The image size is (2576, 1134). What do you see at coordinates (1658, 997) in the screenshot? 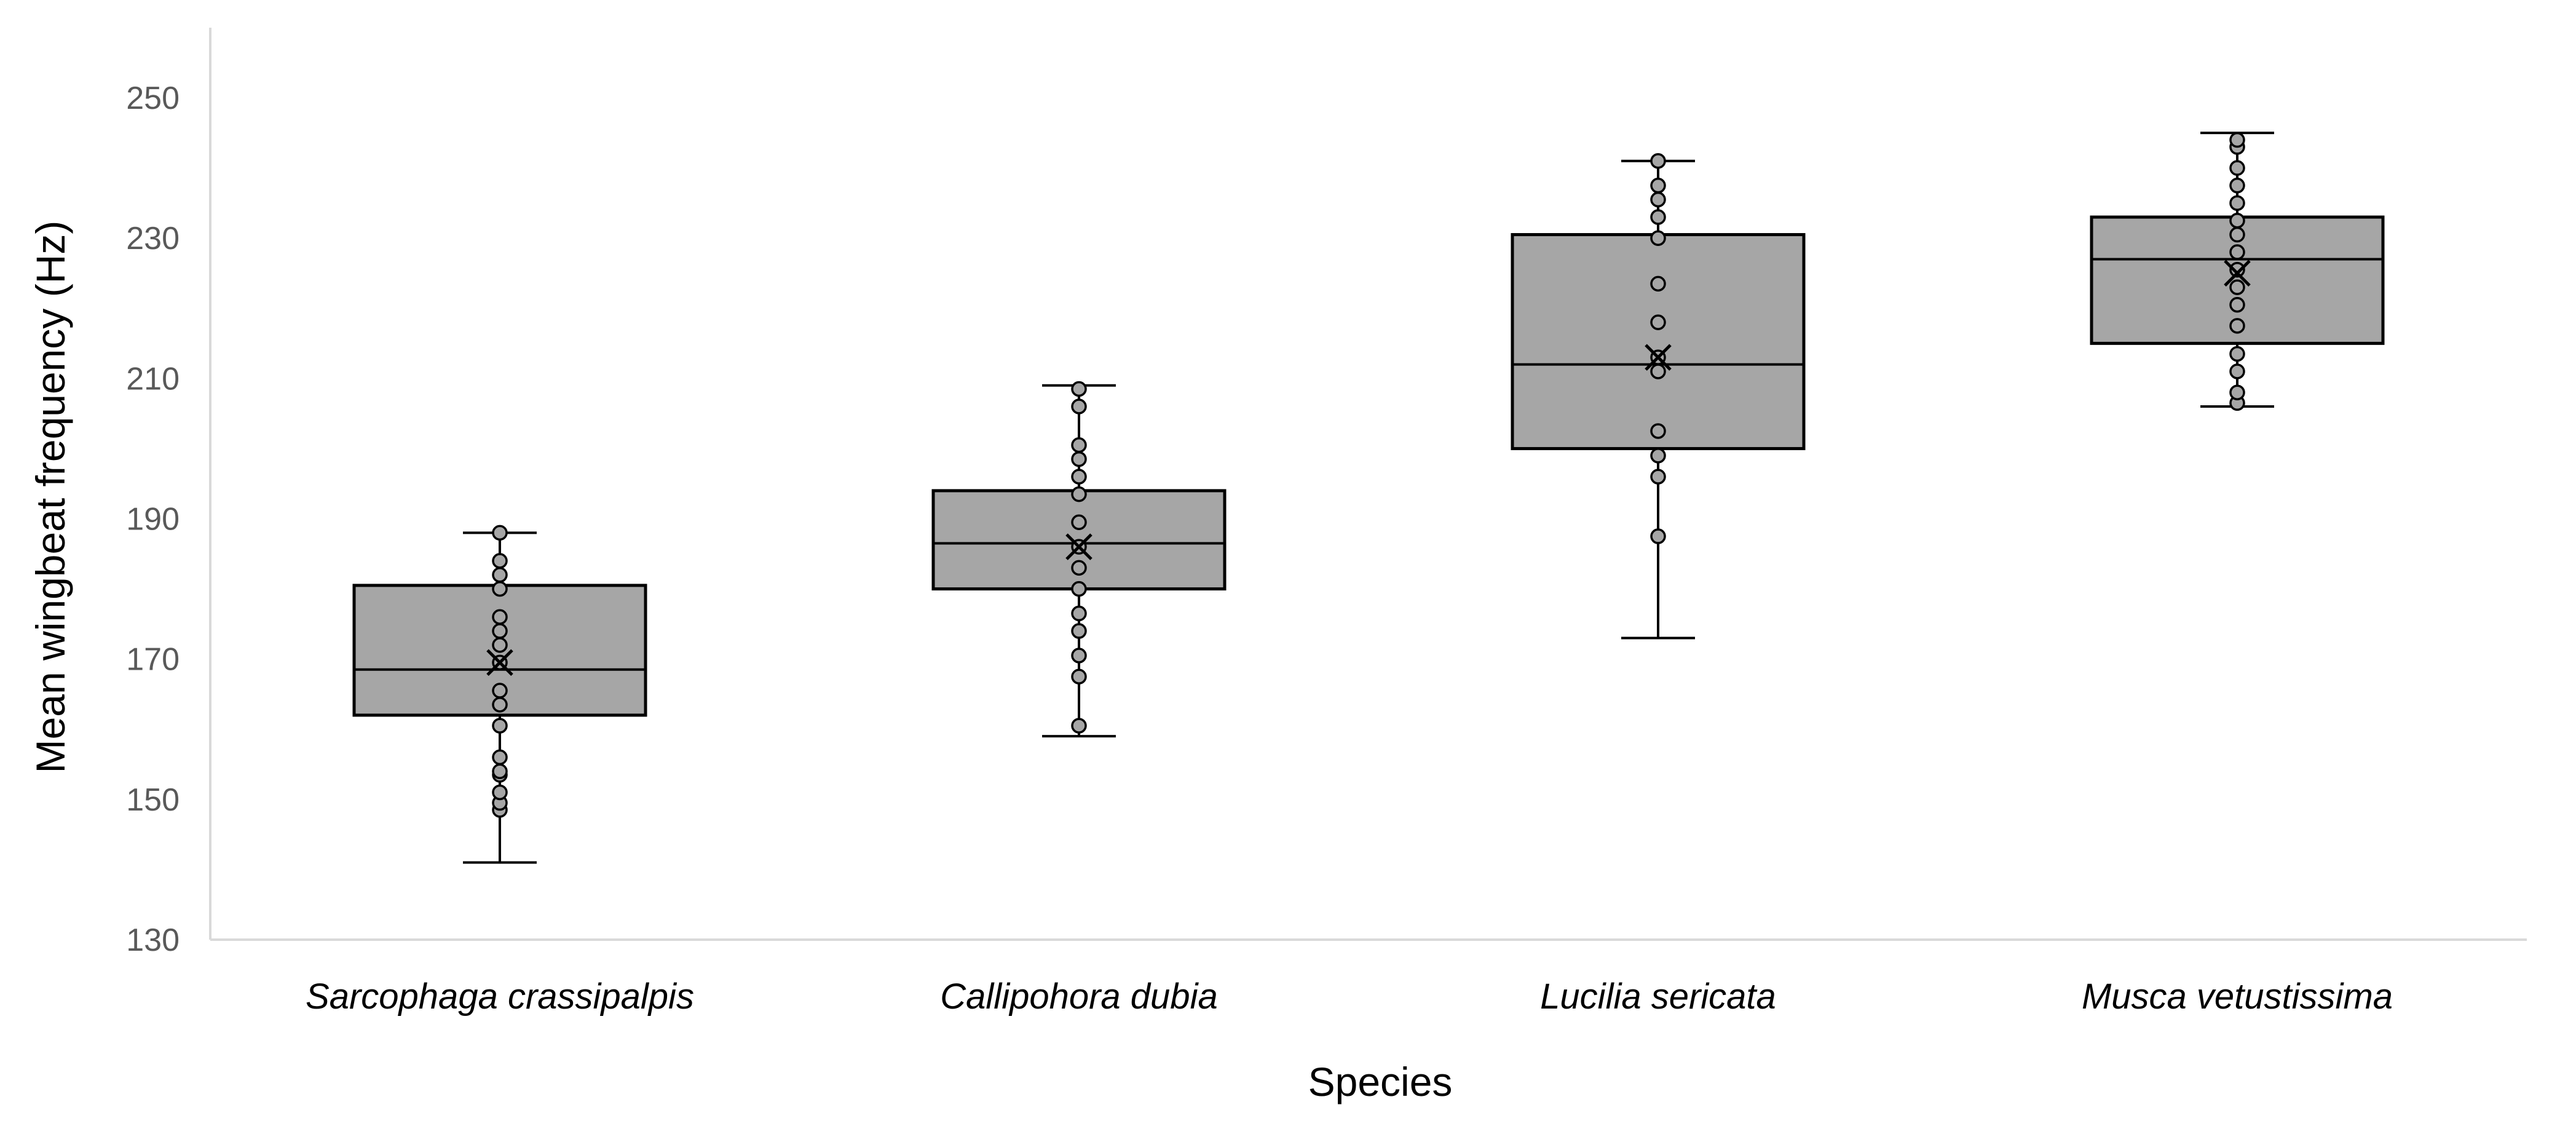
I see `x-category-label: Lucilia sericata` at bounding box center [1658, 997].